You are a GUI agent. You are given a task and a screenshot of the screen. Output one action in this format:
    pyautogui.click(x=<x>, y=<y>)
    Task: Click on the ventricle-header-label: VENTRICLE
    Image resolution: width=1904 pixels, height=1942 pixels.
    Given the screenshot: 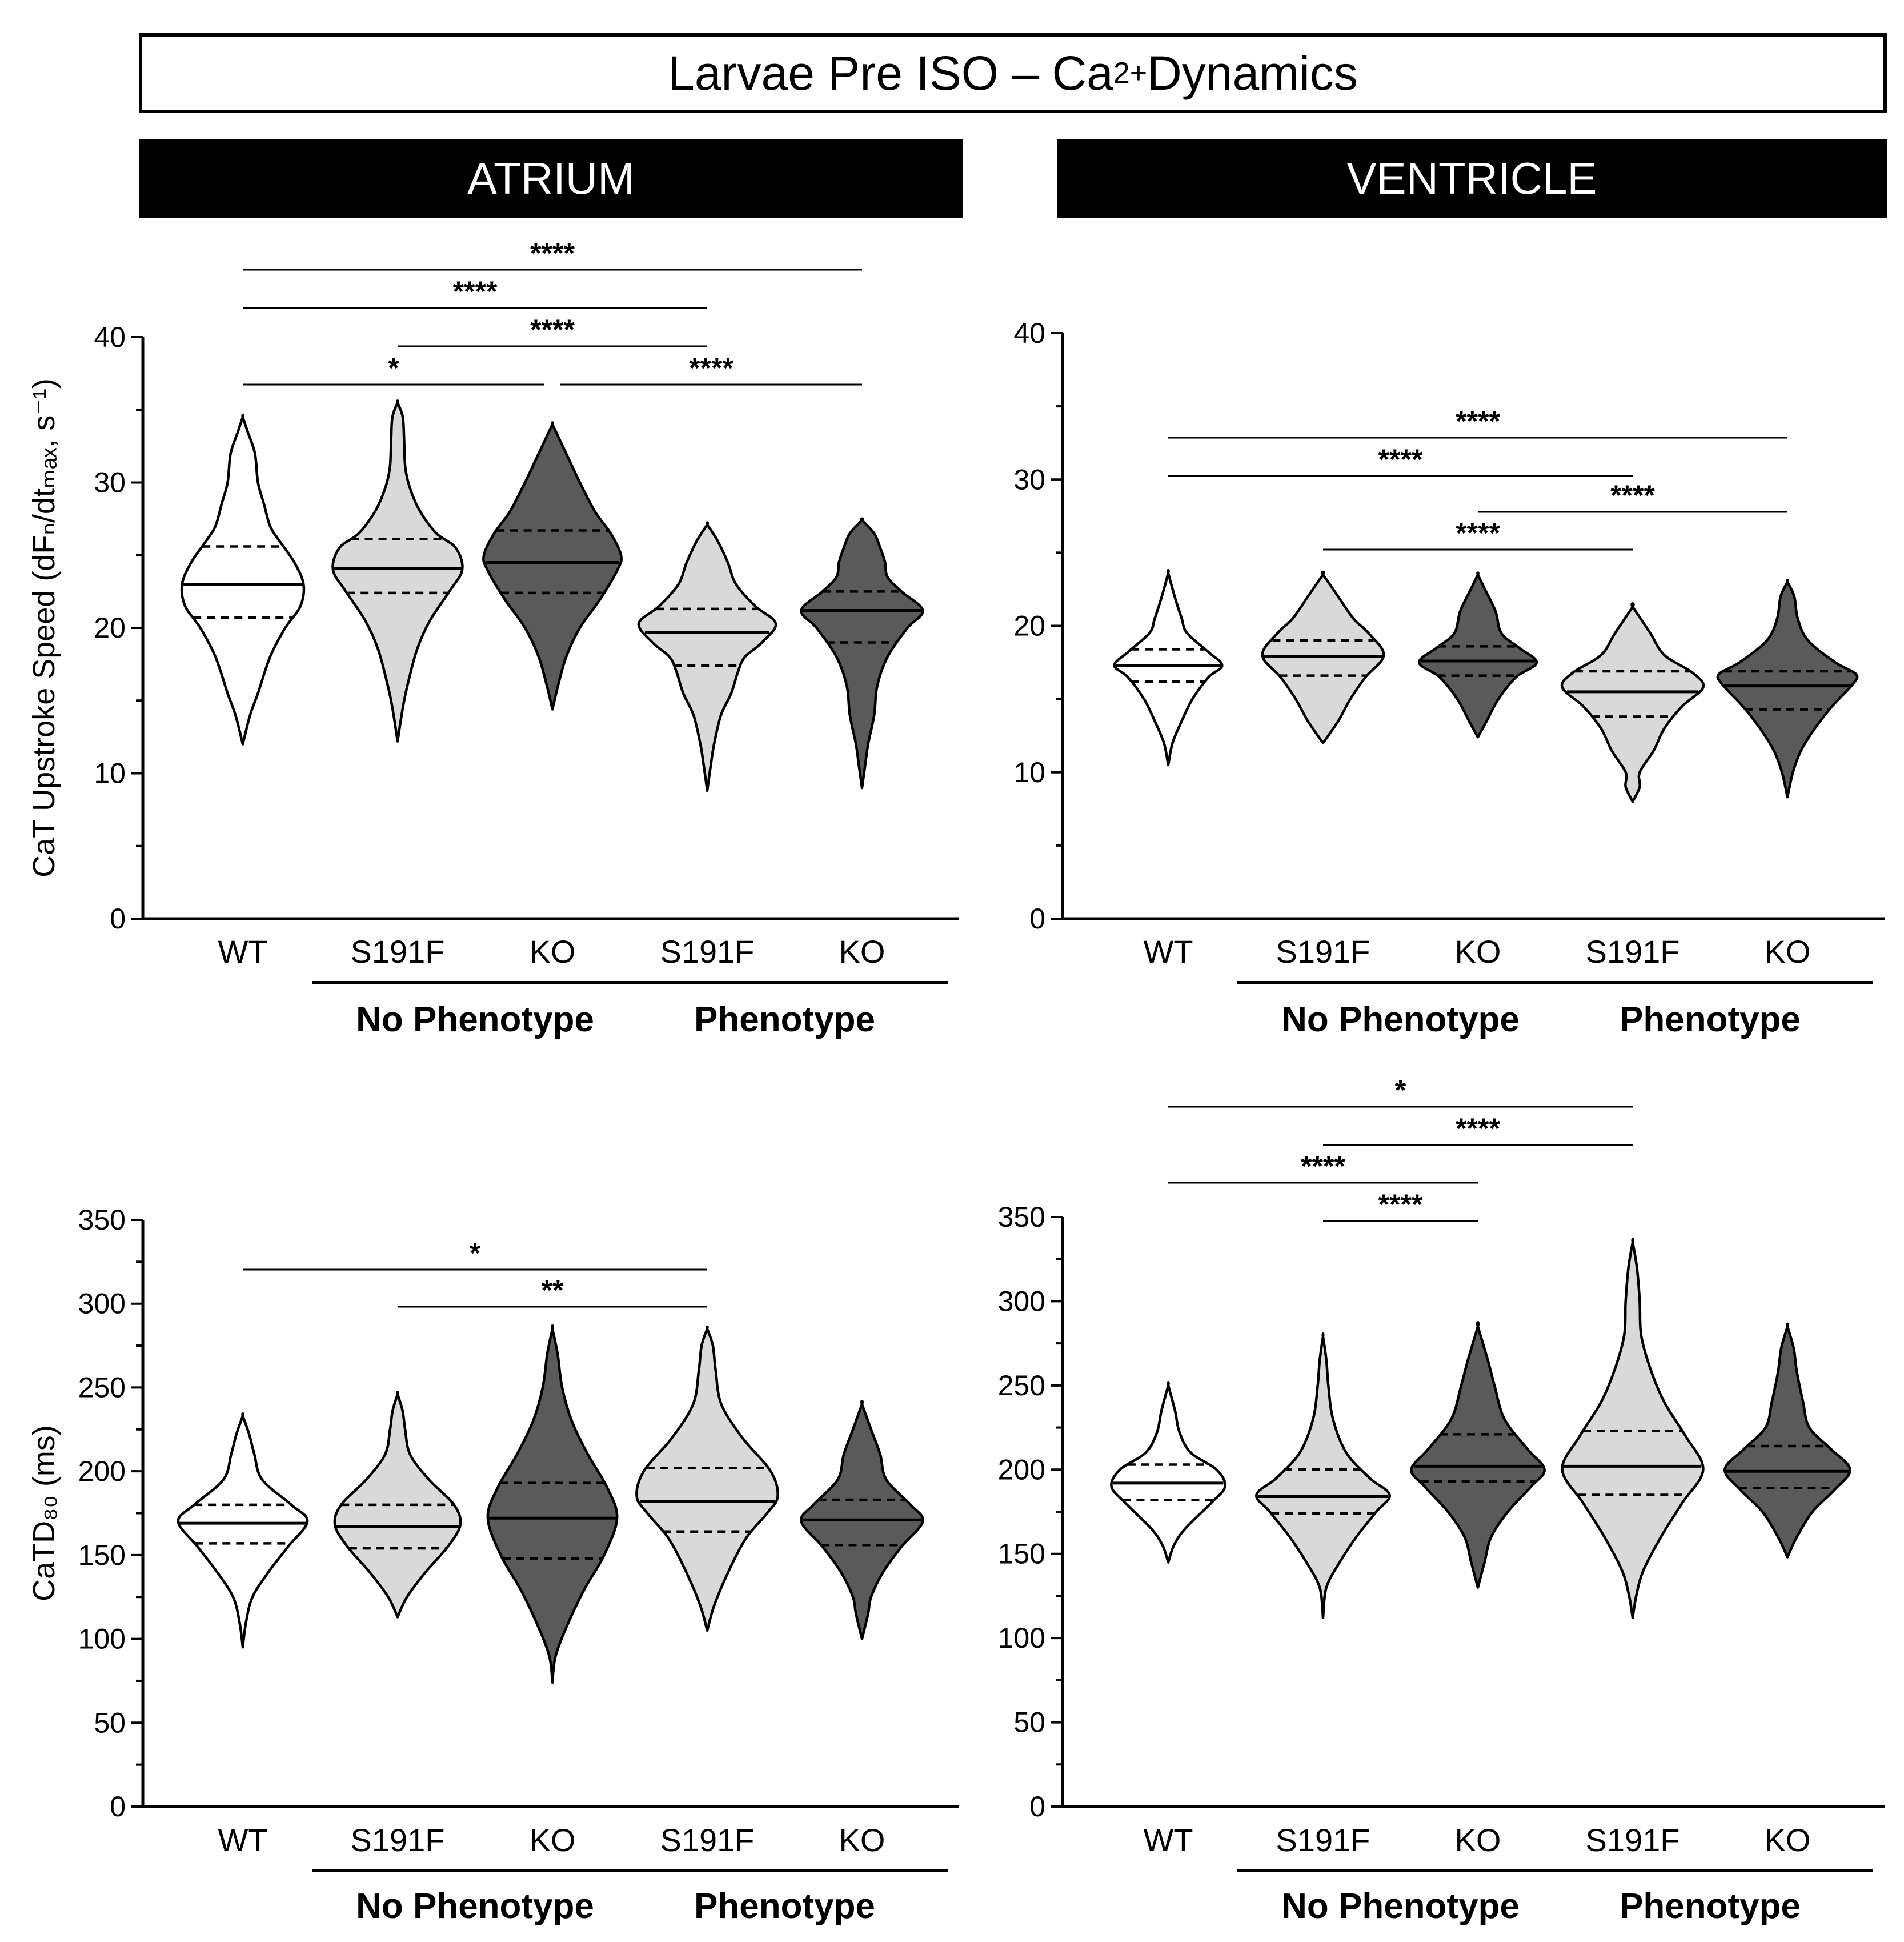 What is the action you would take?
    pyautogui.click(x=1472, y=178)
    